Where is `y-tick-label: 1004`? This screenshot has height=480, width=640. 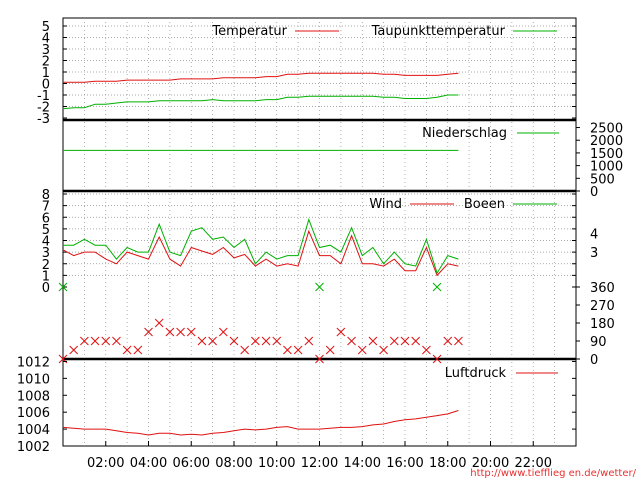 y-tick-label: 1004 is located at coordinates (33, 430).